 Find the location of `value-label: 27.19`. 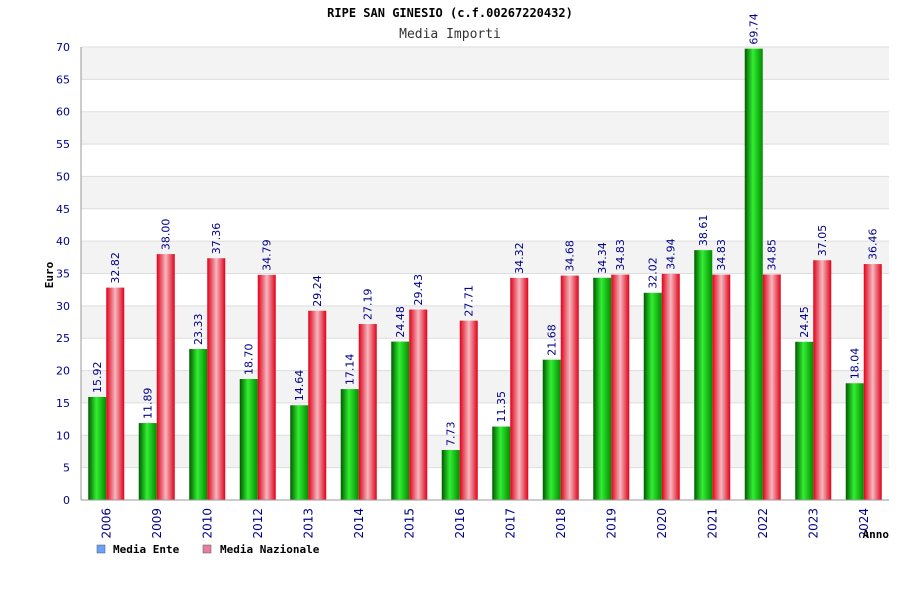

value-label: 27.19 is located at coordinates (368, 305).